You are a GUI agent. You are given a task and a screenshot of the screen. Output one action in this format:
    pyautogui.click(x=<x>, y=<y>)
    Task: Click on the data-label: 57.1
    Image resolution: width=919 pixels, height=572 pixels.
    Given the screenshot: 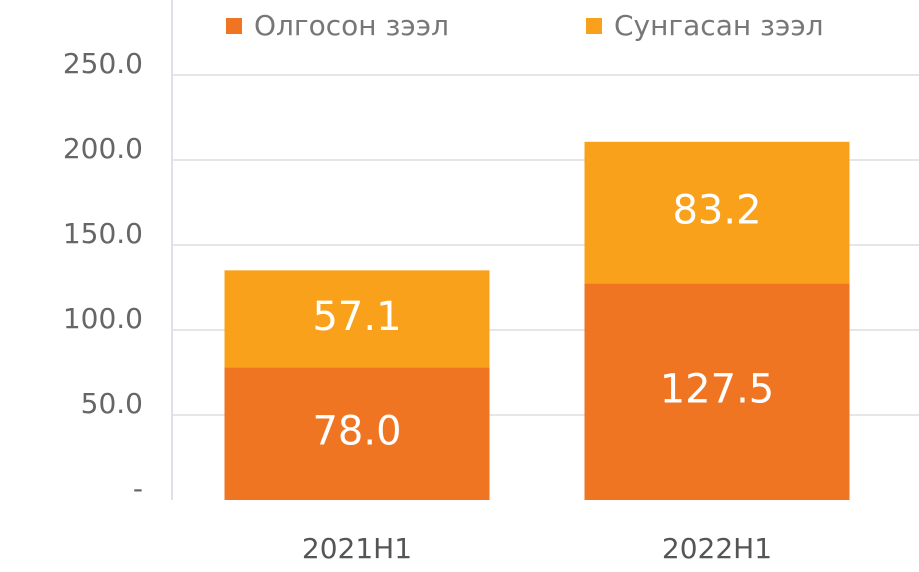 What is the action you would take?
    pyautogui.click(x=356, y=317)
    